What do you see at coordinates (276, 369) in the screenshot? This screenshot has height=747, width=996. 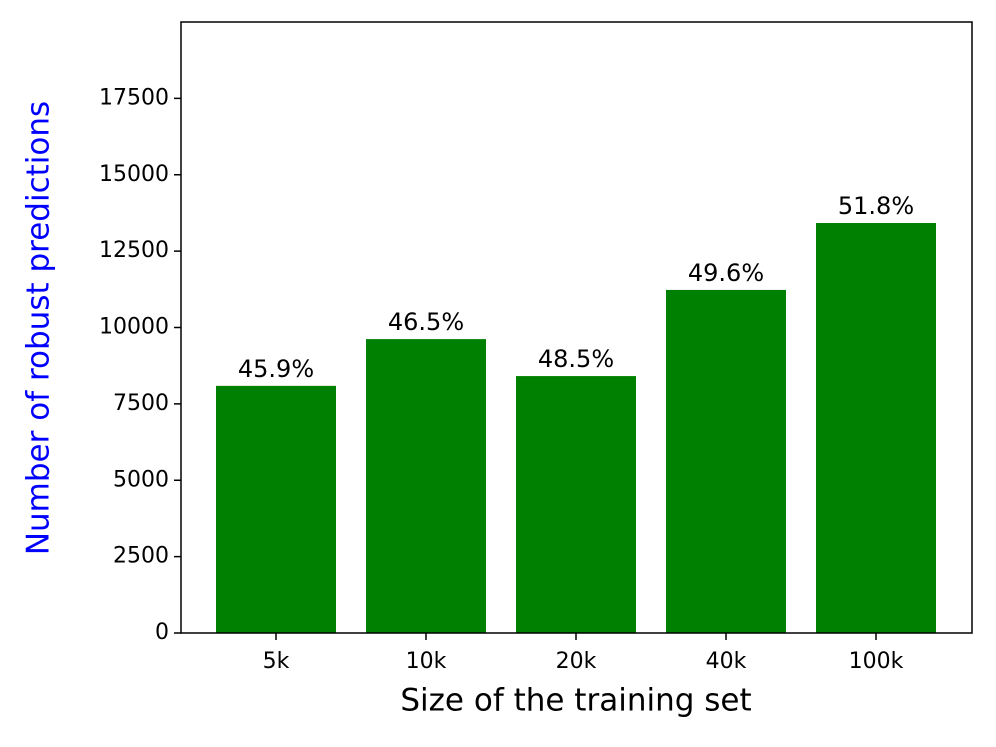 I see `bar-annotation: 45.9%` at bounding box center [276, 369].